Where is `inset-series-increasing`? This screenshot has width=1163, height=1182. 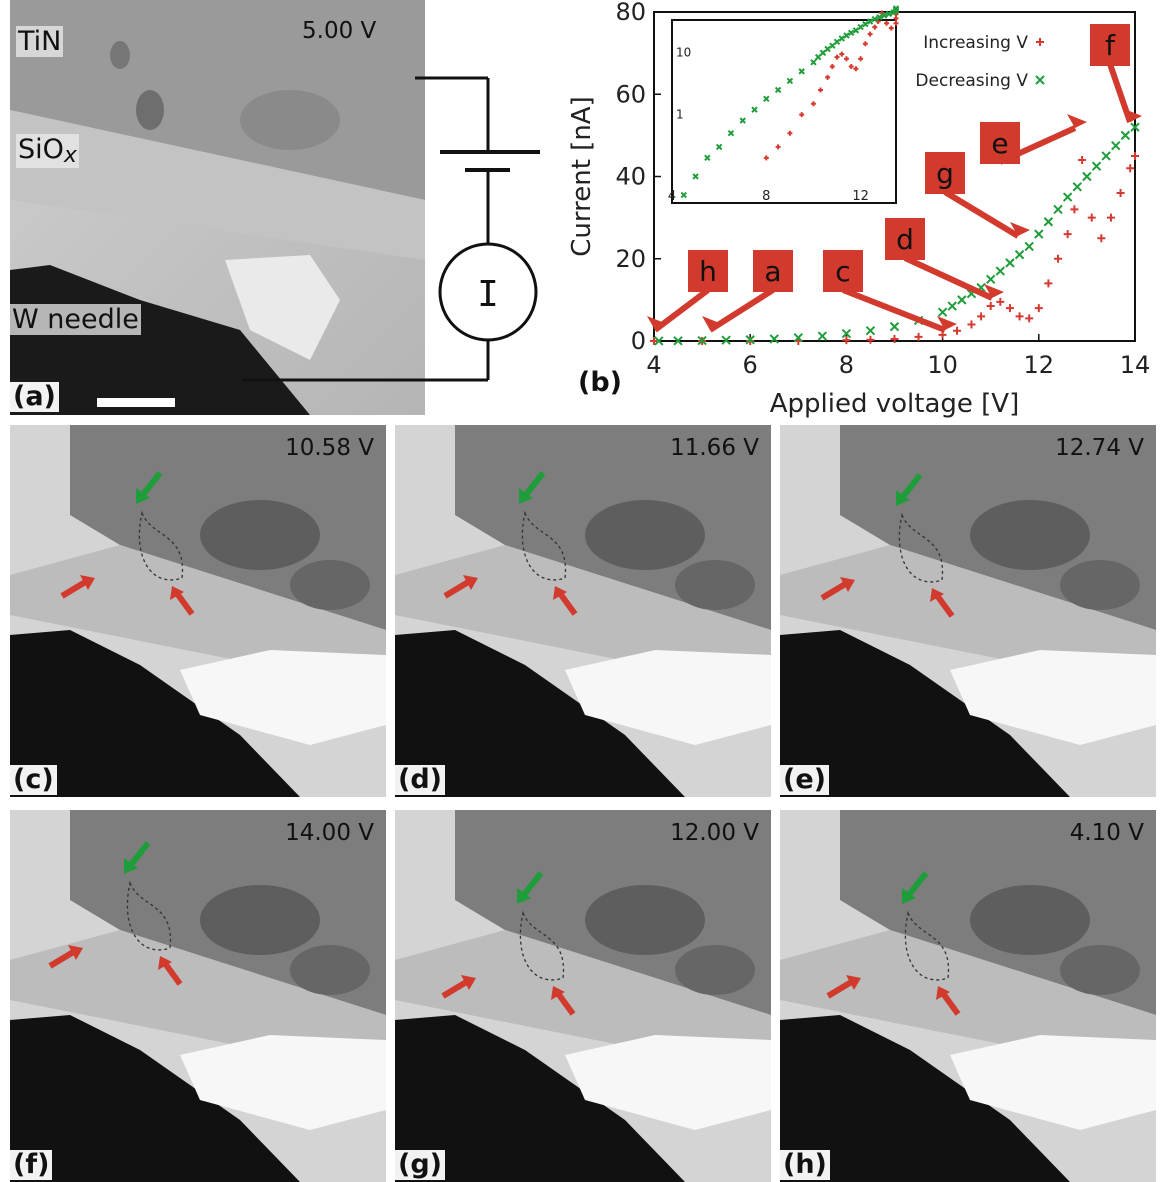
inset-series-increasing is located at coordinates (831, 85).